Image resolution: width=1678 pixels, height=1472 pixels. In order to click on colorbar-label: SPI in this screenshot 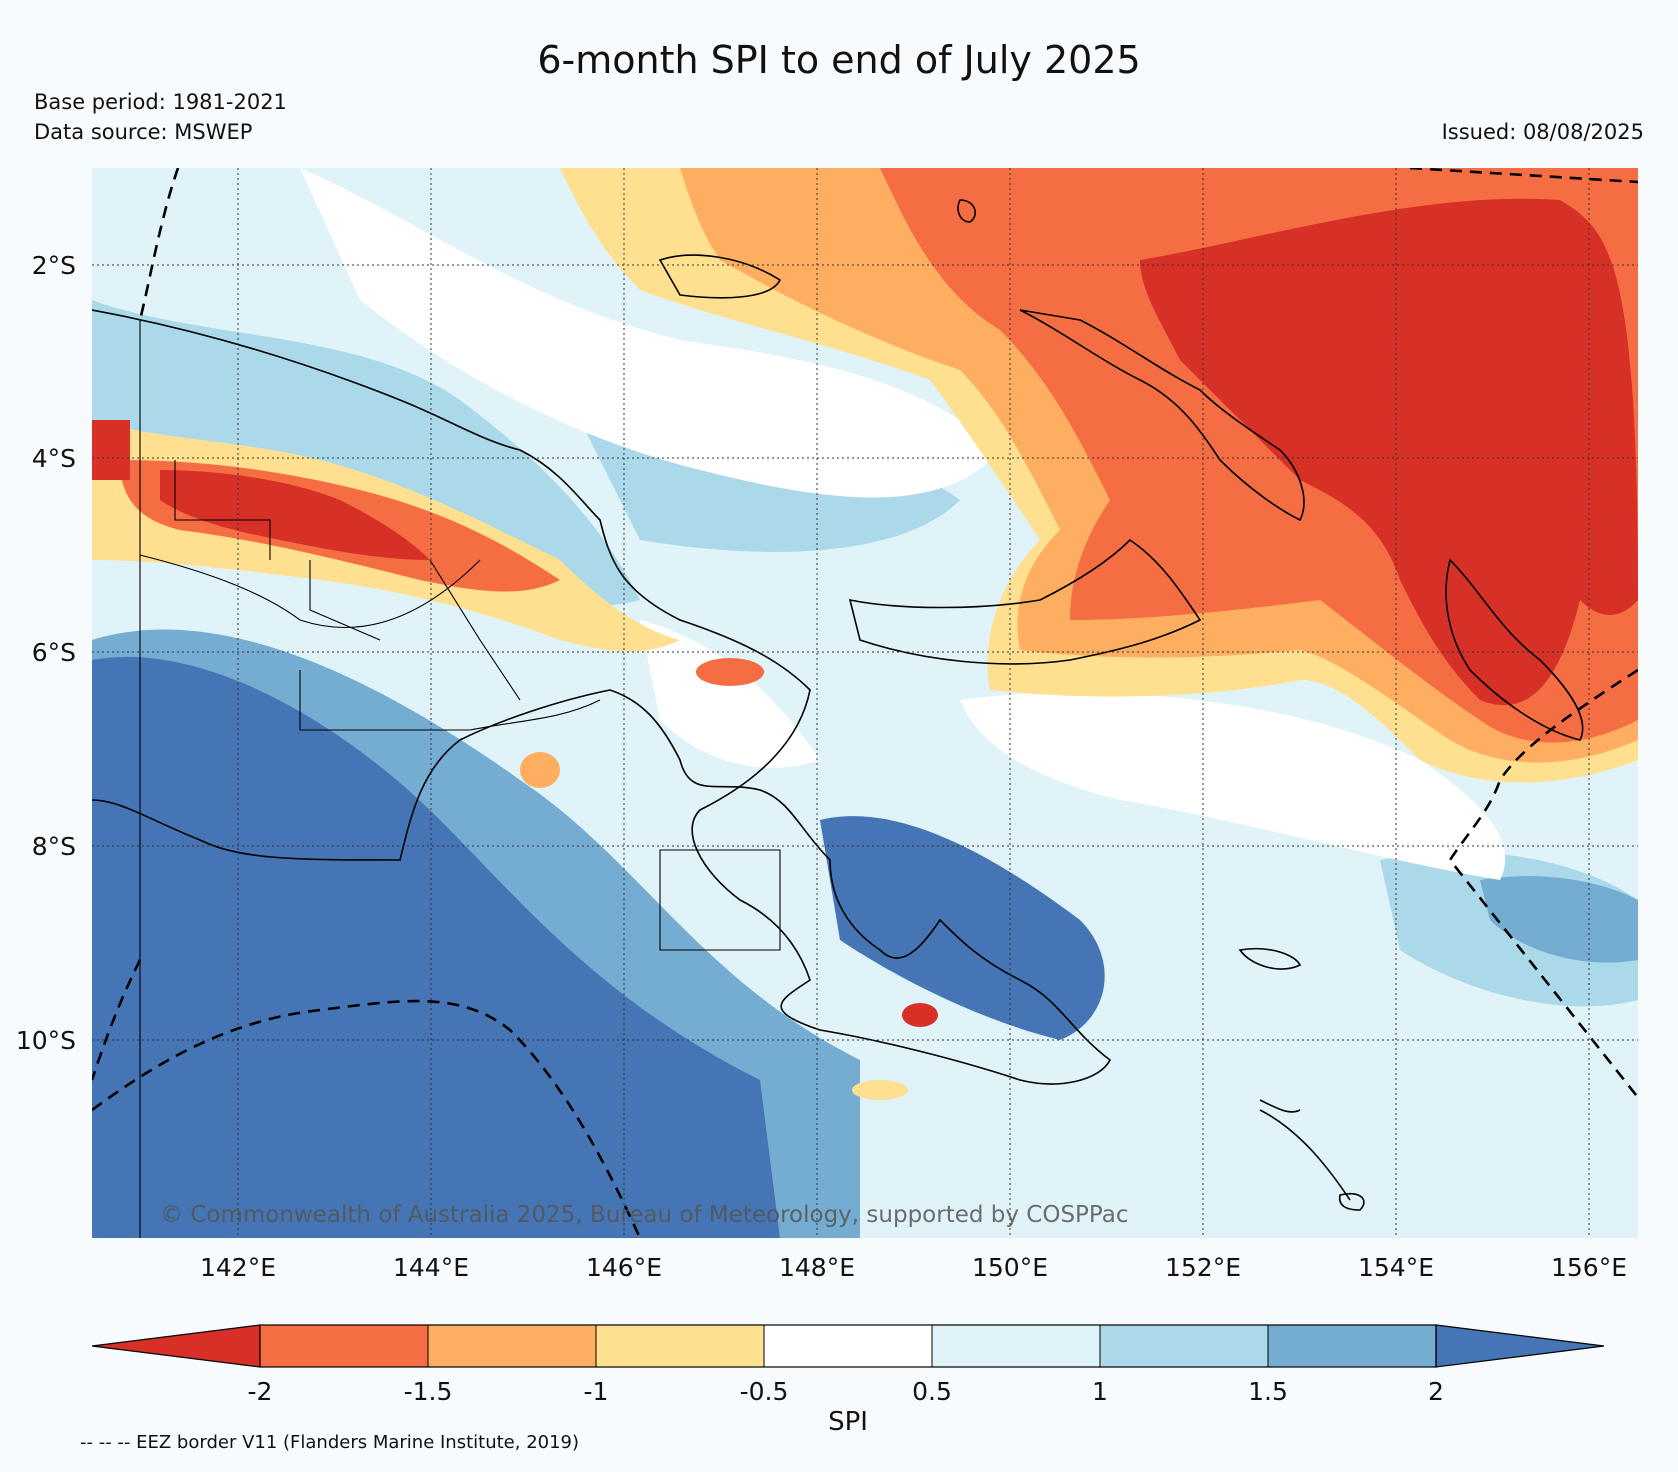, I will do `click(848, 1422)`.